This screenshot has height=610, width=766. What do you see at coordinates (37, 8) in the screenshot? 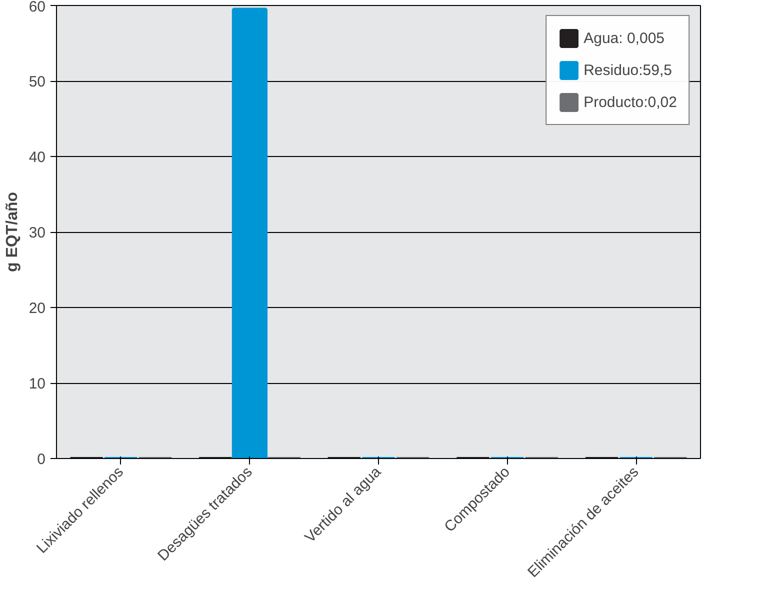
I see `y-tick-label: 60` at bounding box center [37, 8].